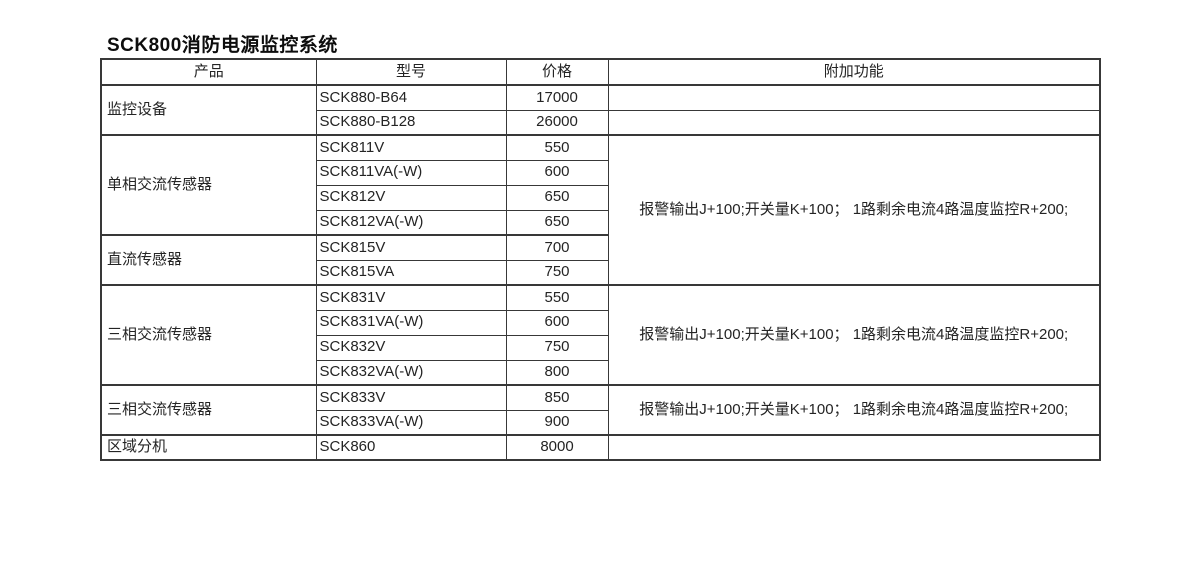 The image size is (1200, 571). I want to click on header-product: 产品, so click(208, 72).